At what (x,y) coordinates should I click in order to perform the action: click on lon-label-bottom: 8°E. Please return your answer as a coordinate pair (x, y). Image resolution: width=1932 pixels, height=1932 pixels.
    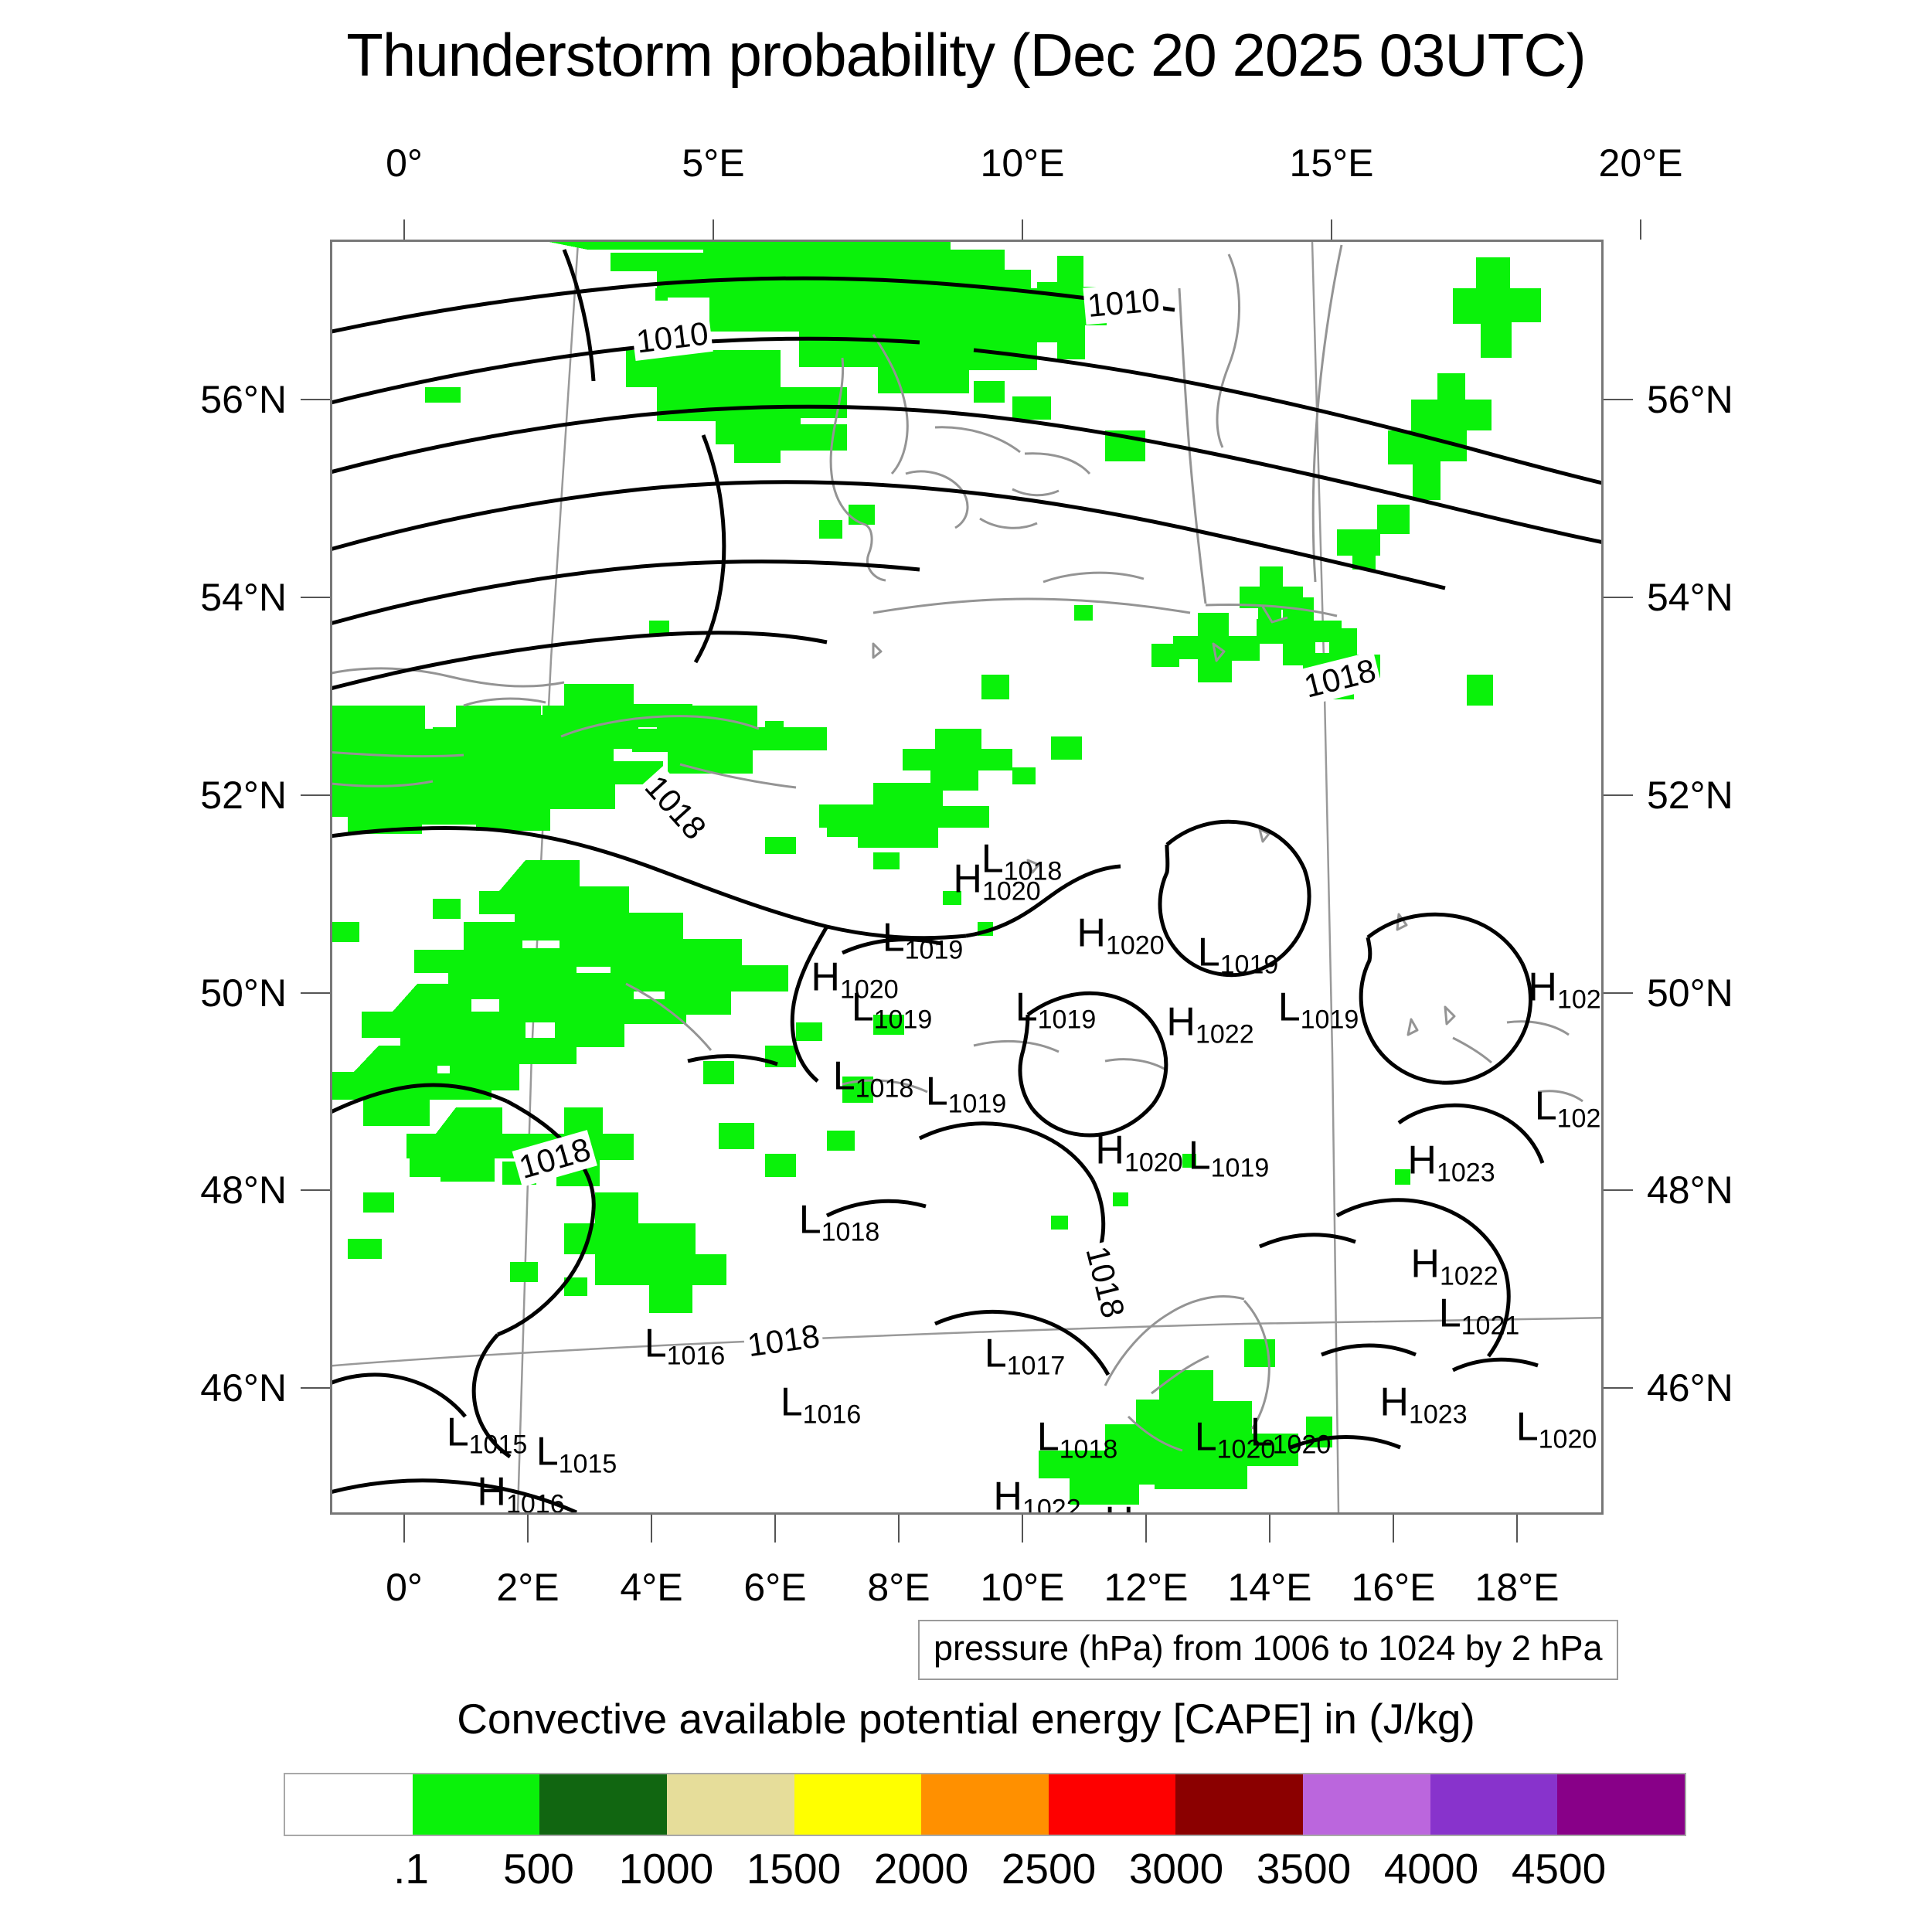
    Looking at the image, I should click on (899, 1587).